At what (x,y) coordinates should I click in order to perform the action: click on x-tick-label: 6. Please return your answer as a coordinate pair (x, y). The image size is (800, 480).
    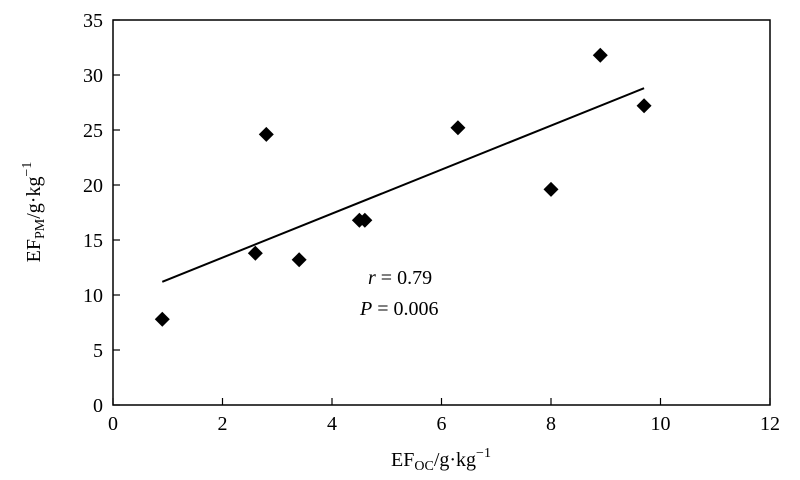
    Looking at the image, I should click on (442, 424).